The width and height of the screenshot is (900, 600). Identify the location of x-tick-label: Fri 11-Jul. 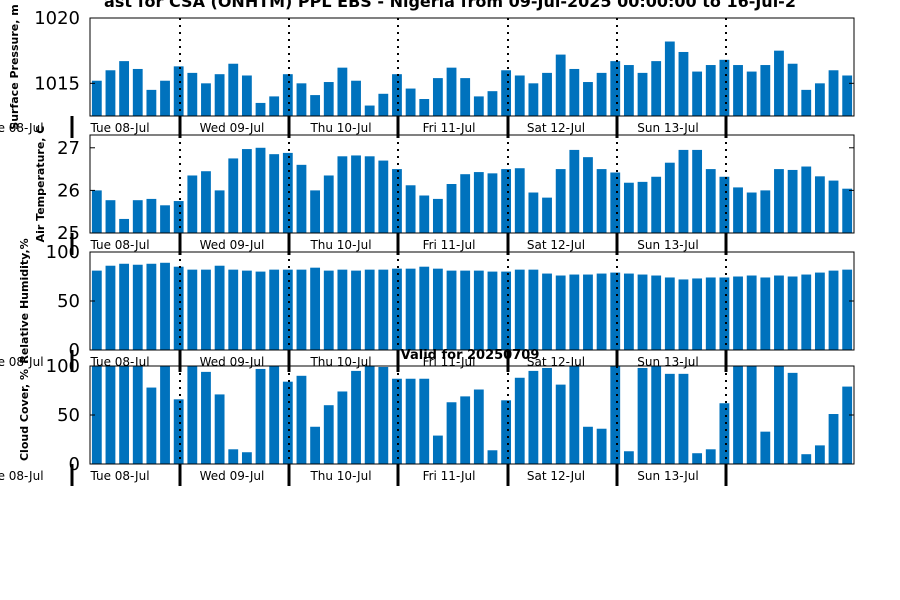
(449, 476).